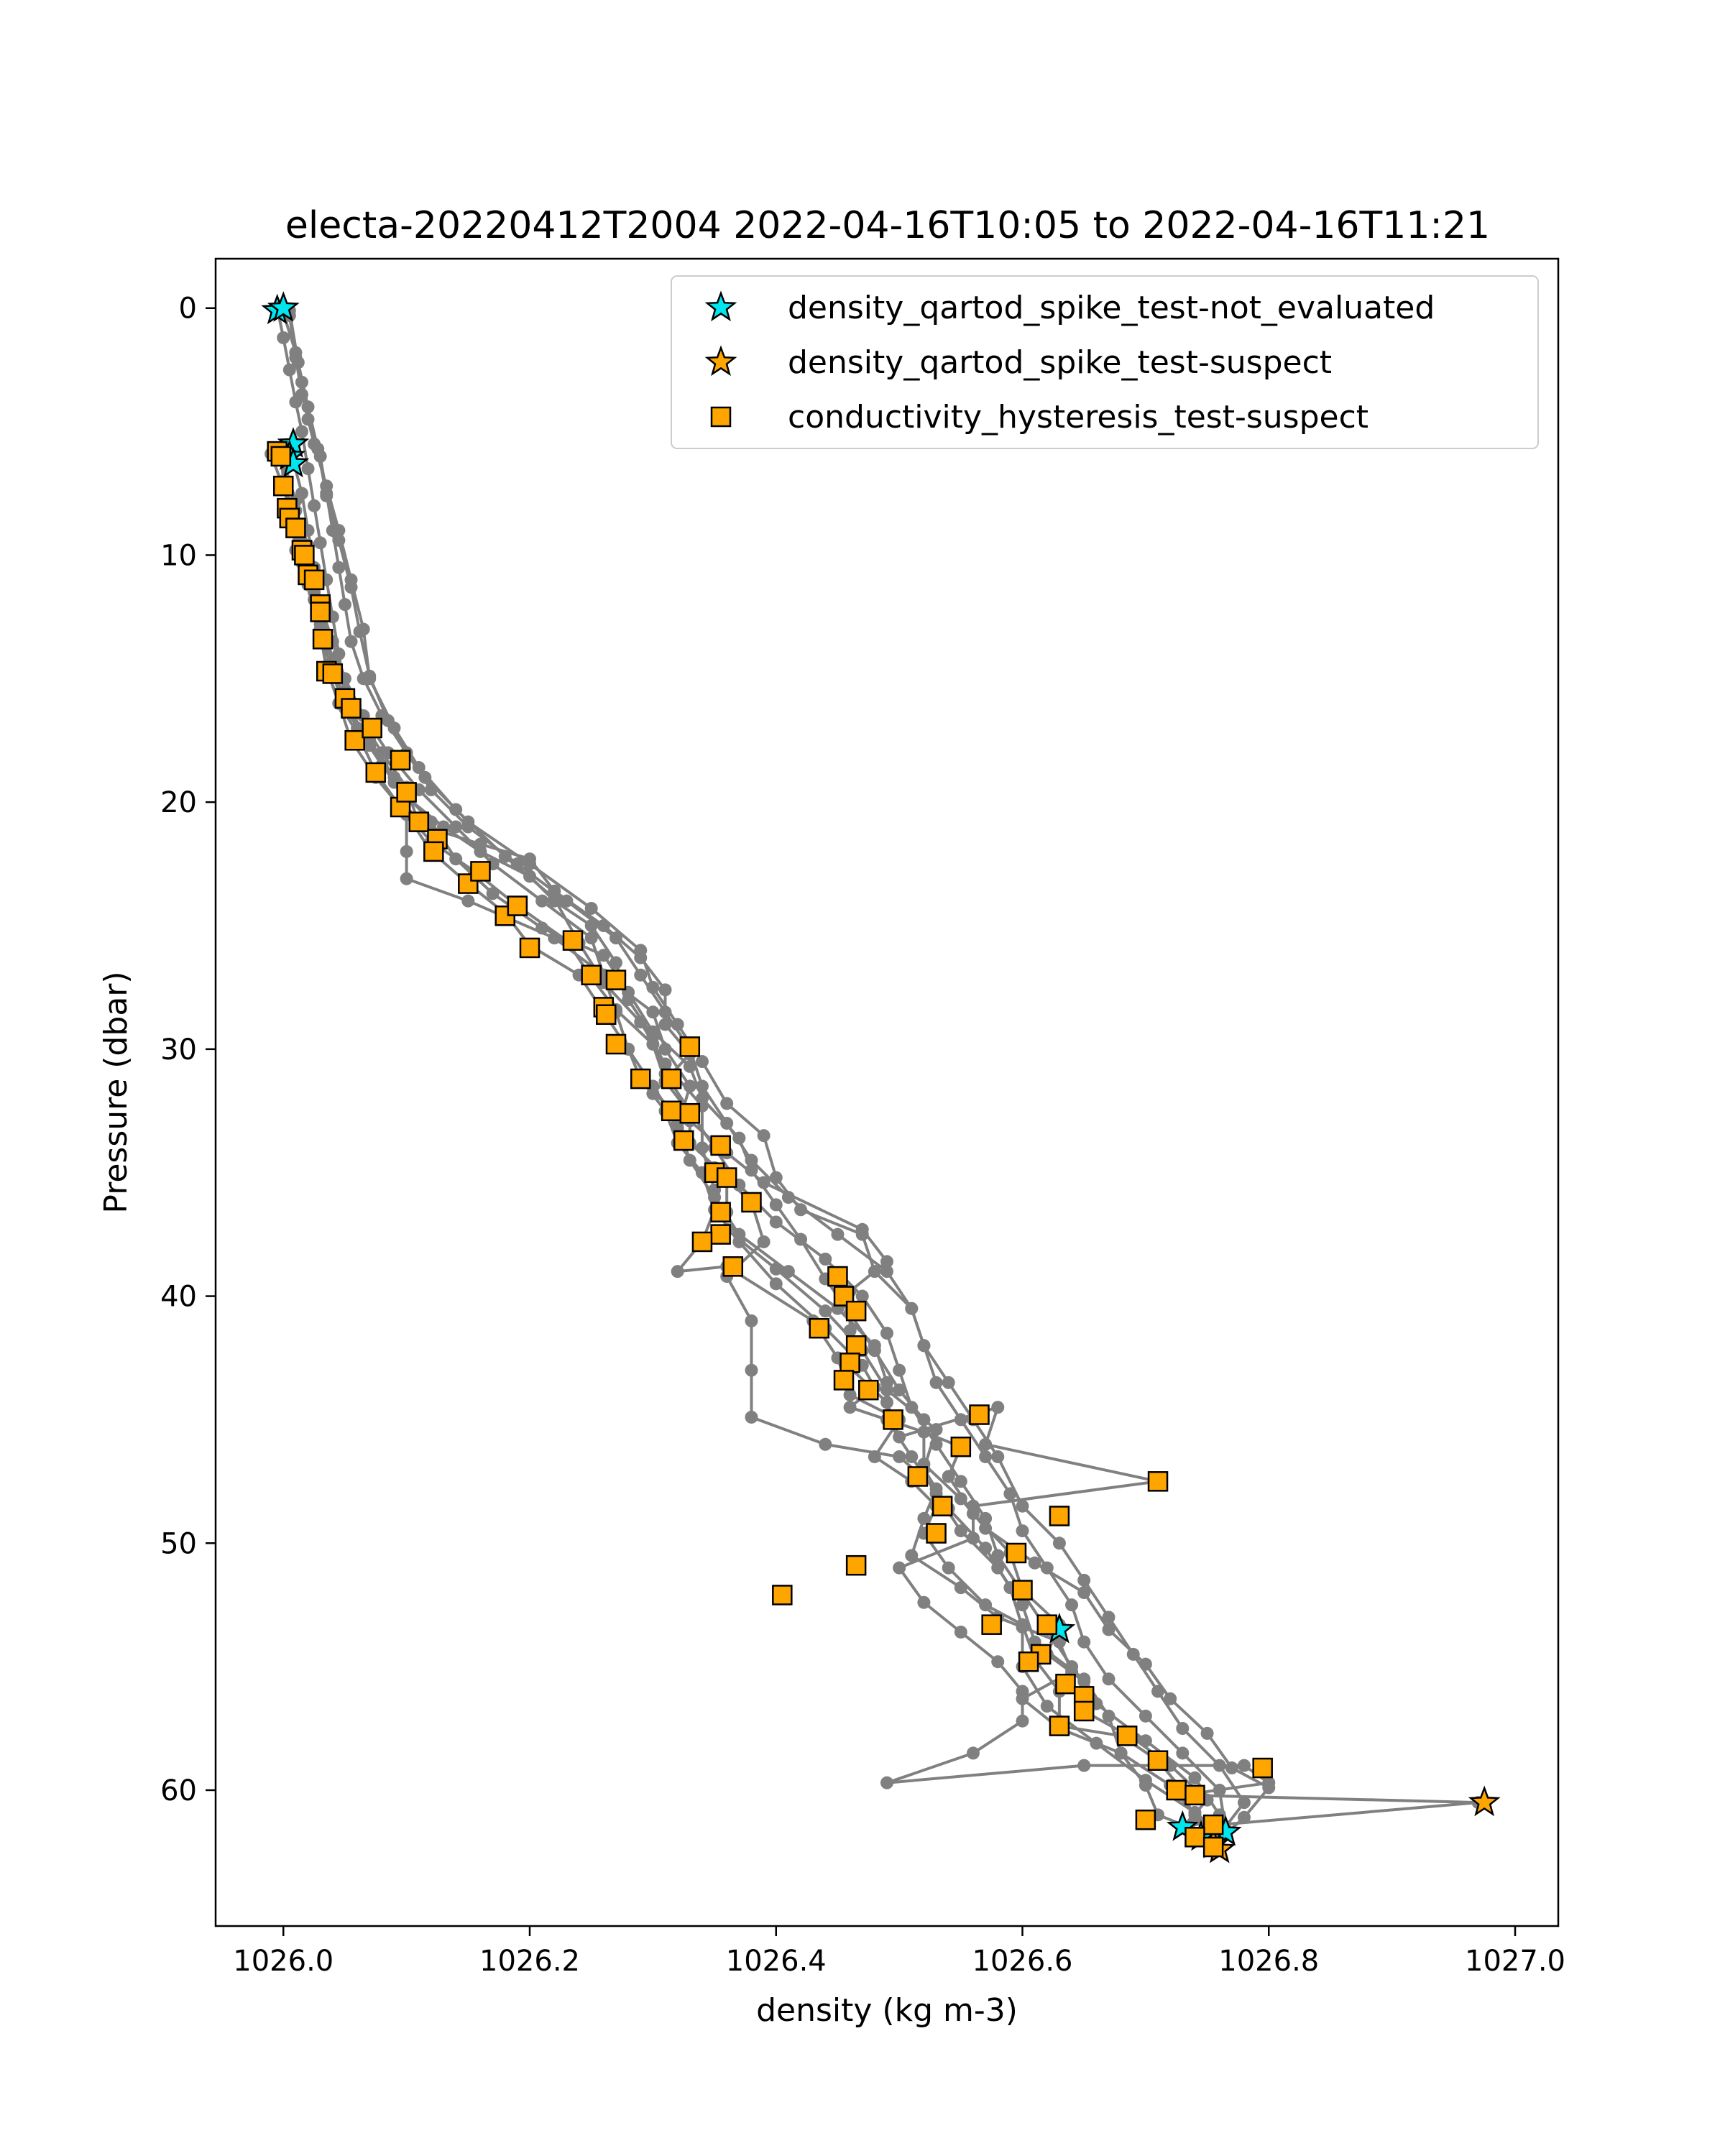 The height and width of the screenshot is (2156, 1725). Describe the element at coordinates (178, 1544) in the screenshot. I see `y-tick-label: 50` at that location.